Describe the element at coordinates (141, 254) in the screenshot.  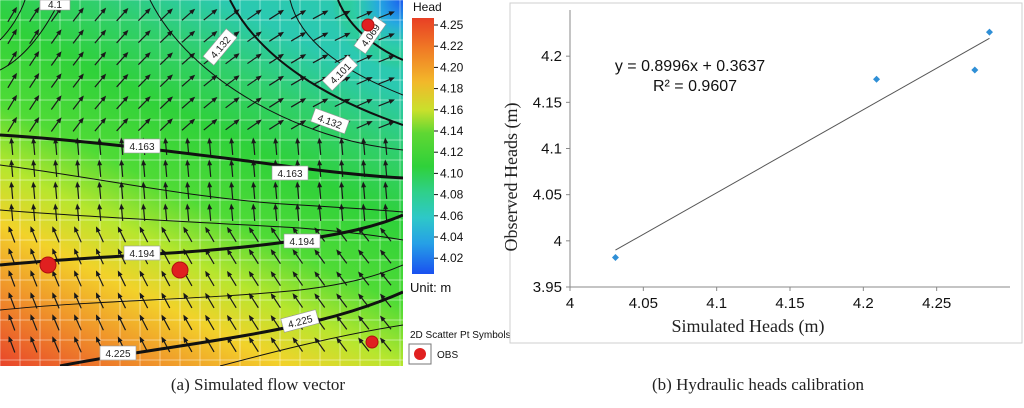
I see `svg-text: 4.194` at that location.